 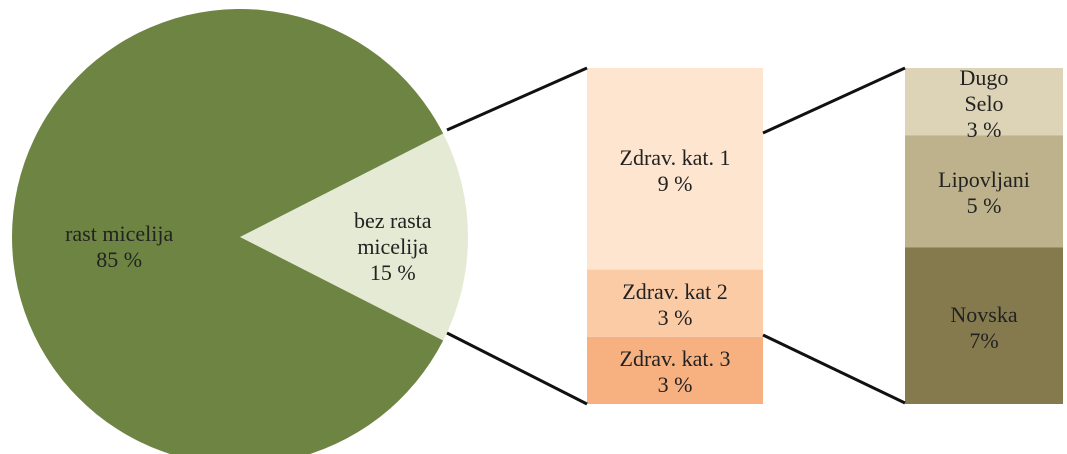 I want to click on value-label: 5 %, so click(x=984, y=206).